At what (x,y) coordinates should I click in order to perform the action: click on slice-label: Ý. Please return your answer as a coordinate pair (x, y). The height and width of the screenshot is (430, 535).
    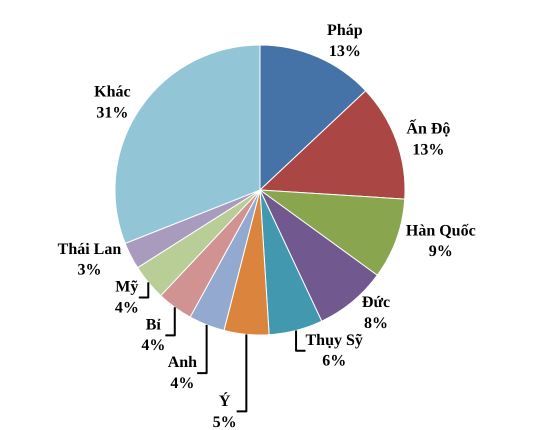
    Looking at the image, I should click on (224, 401).